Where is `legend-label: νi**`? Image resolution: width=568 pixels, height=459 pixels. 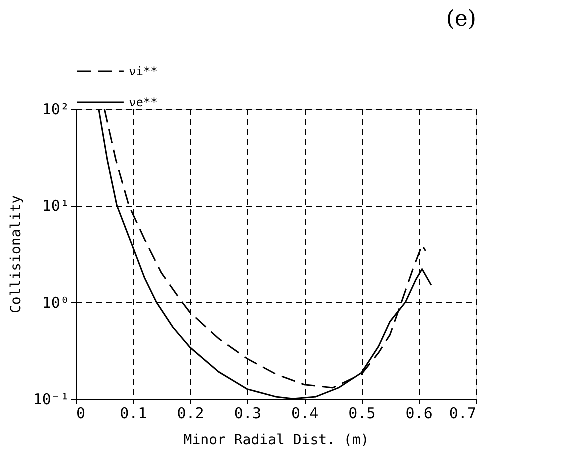
legend-label: νi** is located at coordinates (143, 71).